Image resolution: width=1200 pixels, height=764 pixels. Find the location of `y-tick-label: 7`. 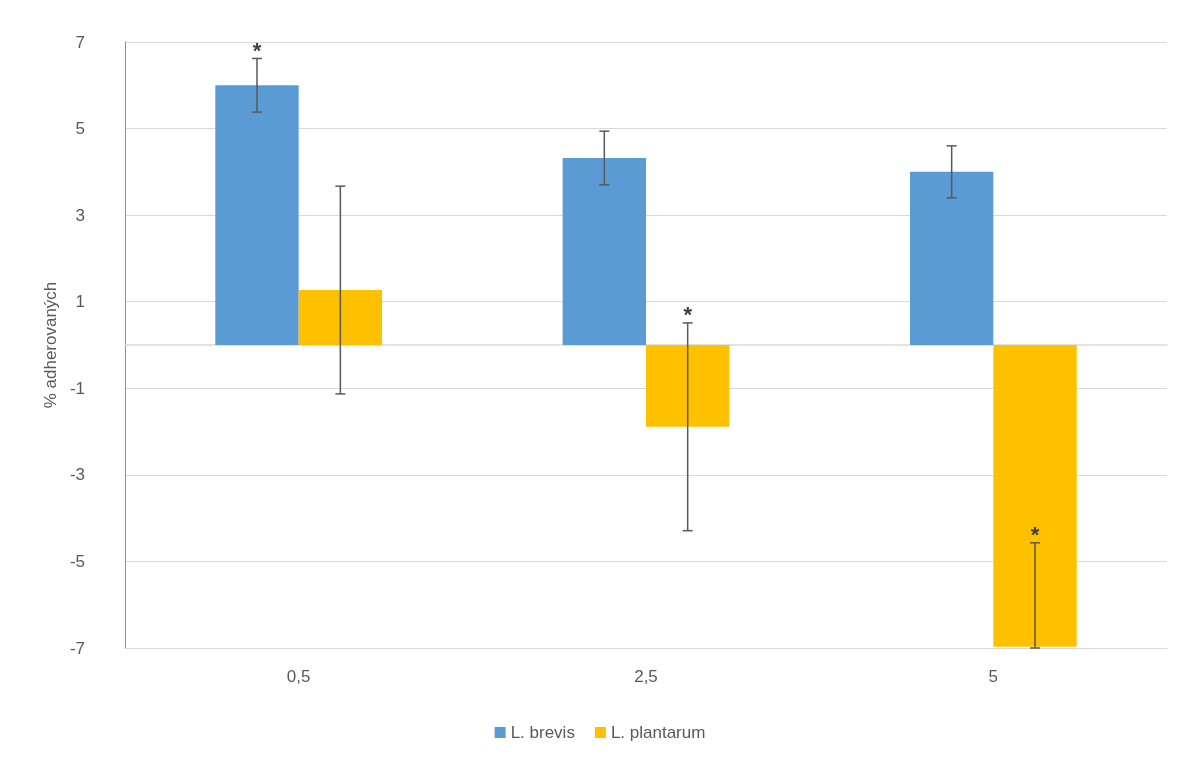

y-tick-label: 7 is located at coordinates (80, 42).